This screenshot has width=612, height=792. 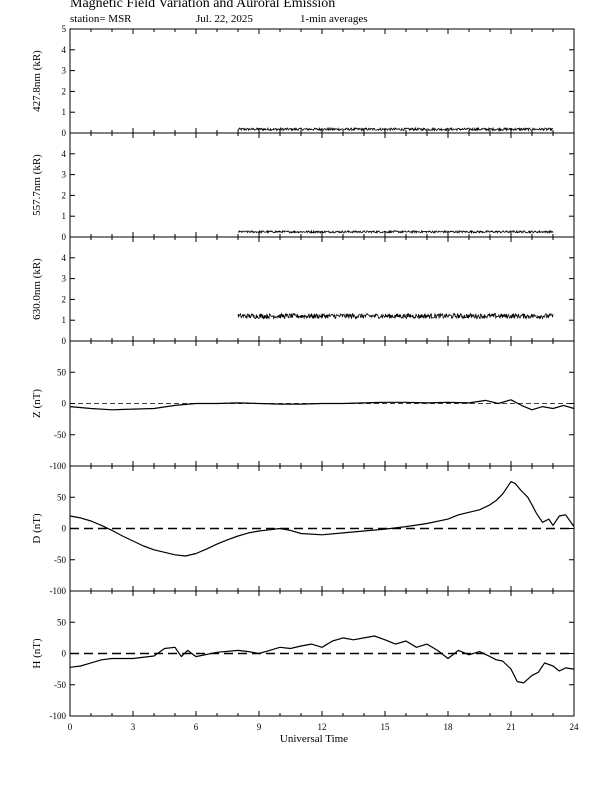 I want to click on xtick-label: 24, so click(x=575, y=727).